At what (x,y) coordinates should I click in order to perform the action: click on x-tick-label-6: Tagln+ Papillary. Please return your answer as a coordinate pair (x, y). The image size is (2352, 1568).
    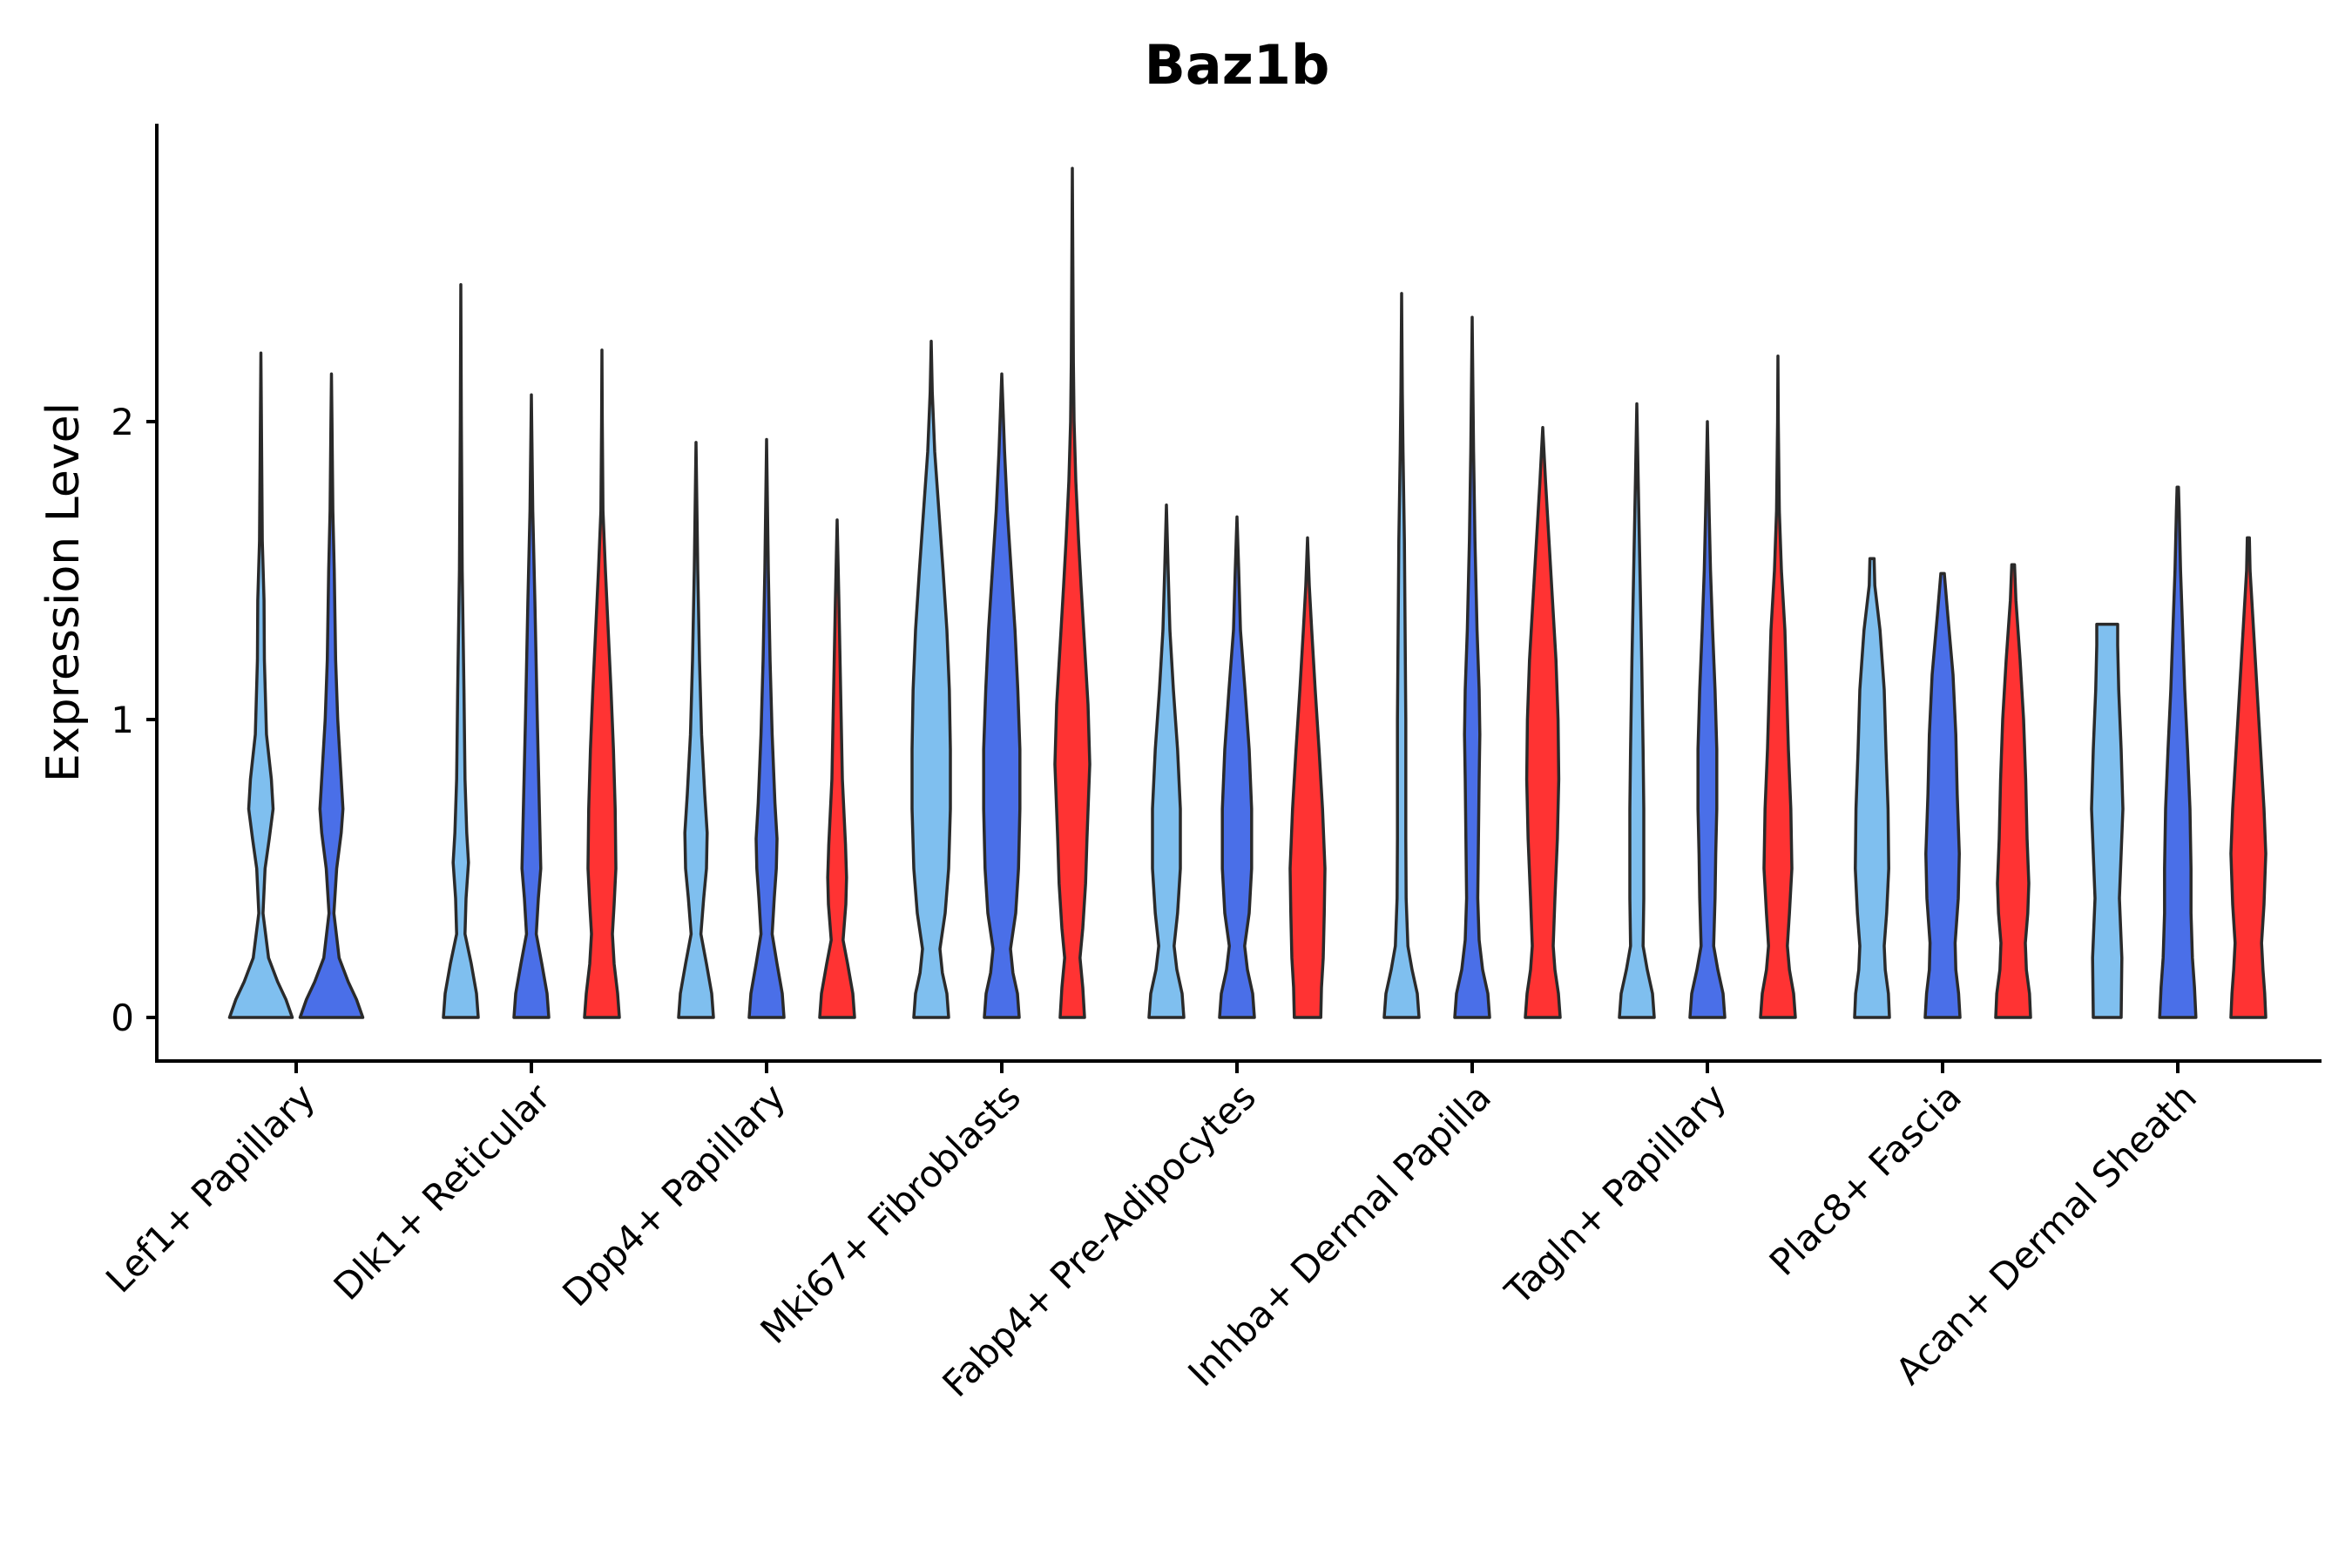
    Looking at the image, I should click on (1615, 1194).